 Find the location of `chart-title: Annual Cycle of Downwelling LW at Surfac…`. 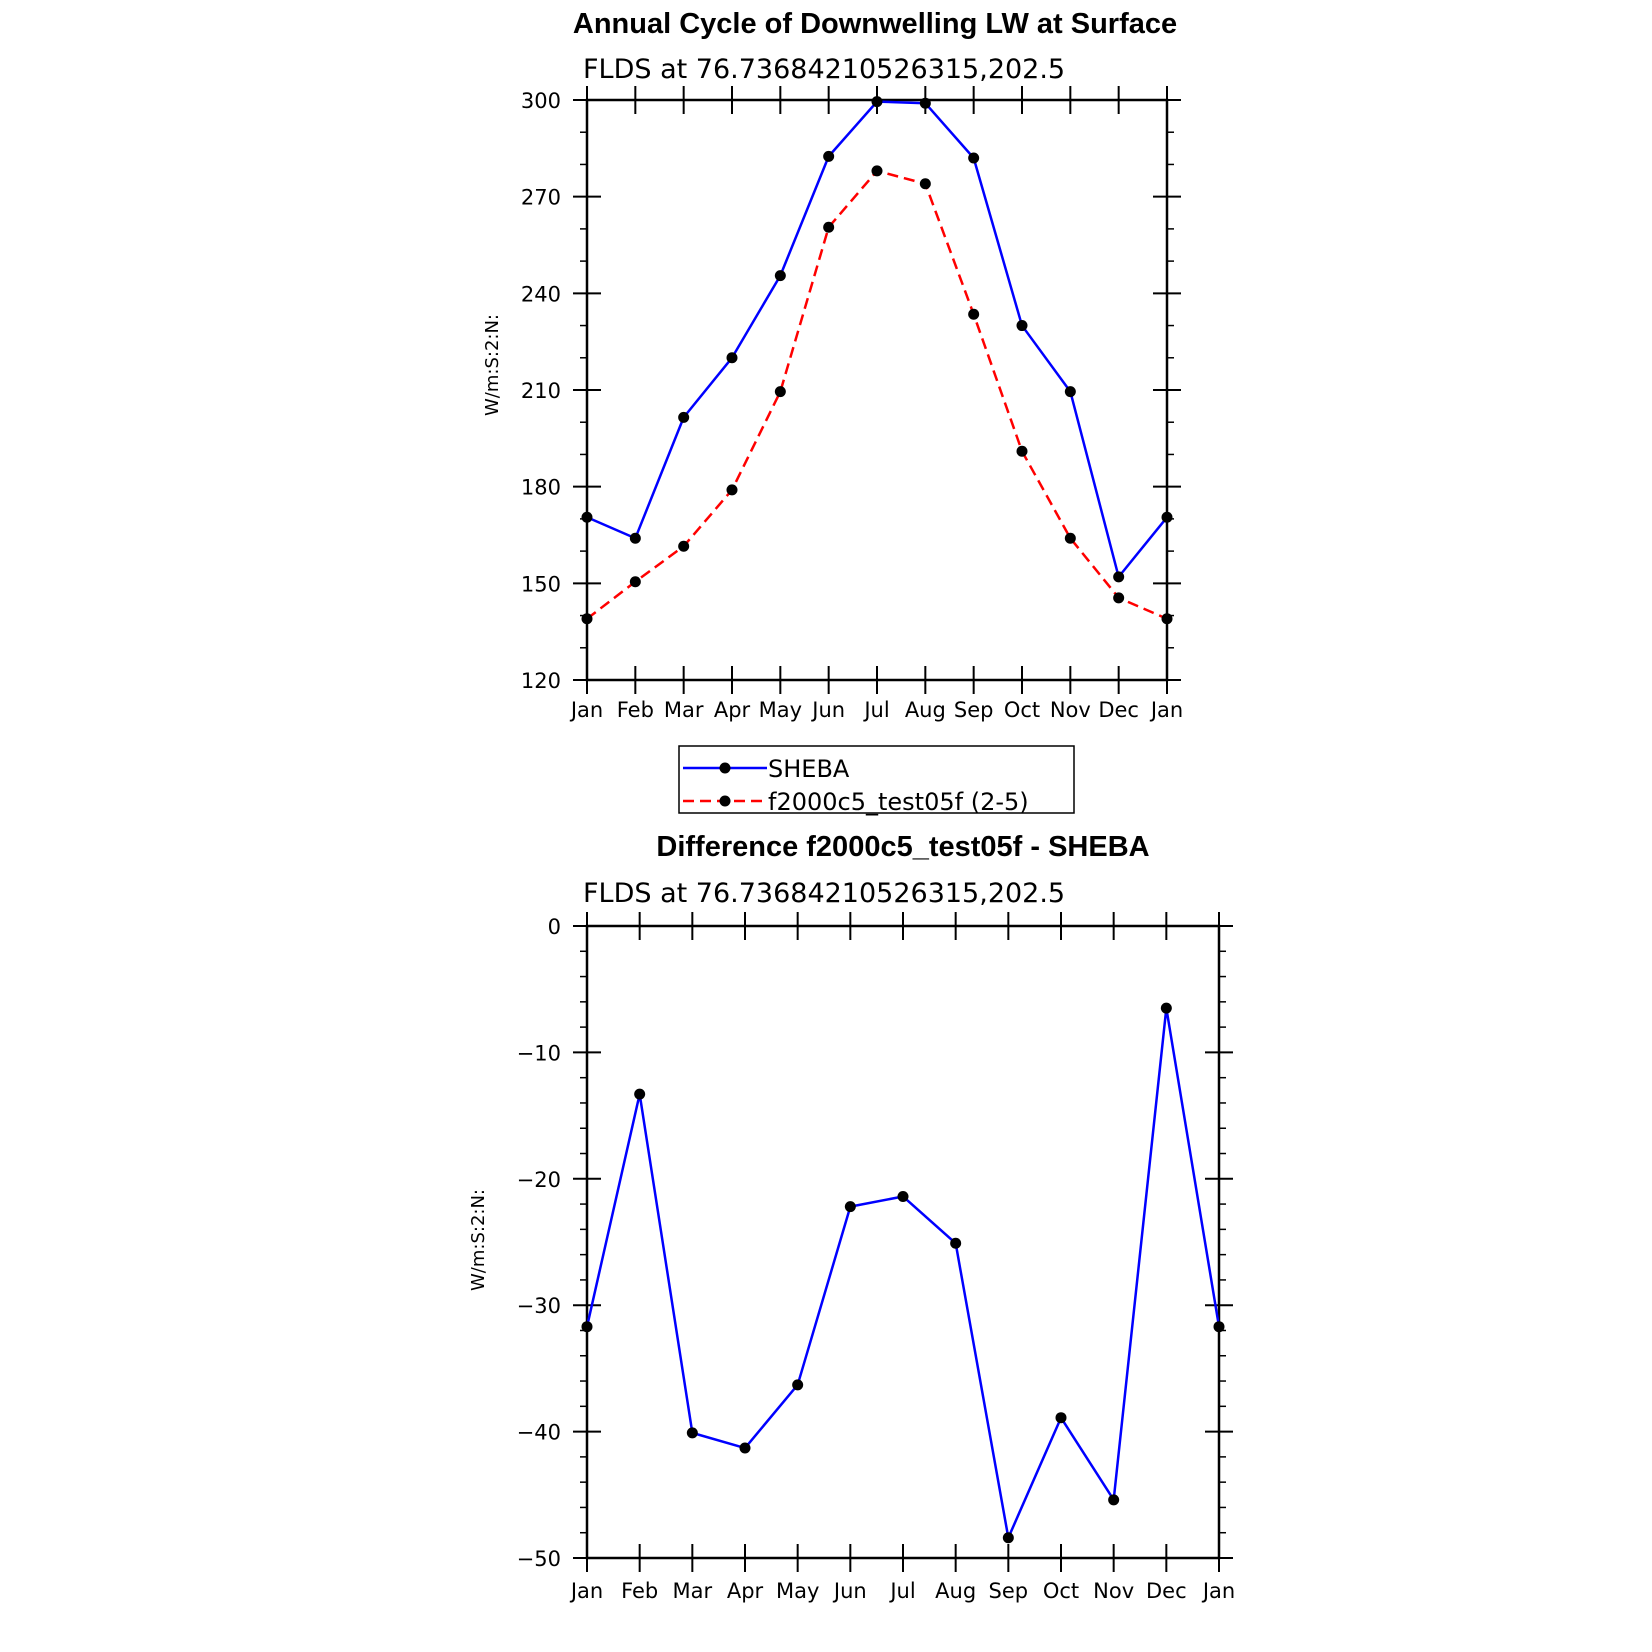

chart-title: Annual Cycle of Downwelling LW at Surfac… is located at coordinates (875, 24).